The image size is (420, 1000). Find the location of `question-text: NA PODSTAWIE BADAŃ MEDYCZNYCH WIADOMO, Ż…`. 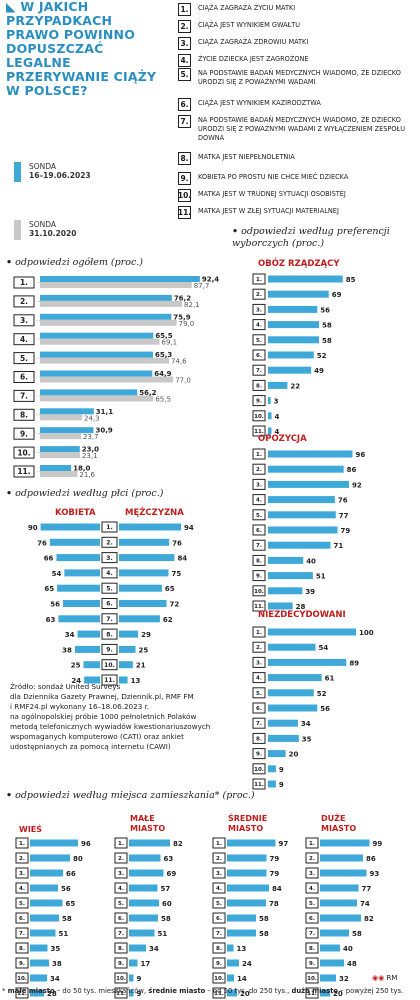

question-text: NA PODSTAWIE BADAŃ MEDYCZNYCH WIADOMO, Ż… is located at coordinates (299, 77).